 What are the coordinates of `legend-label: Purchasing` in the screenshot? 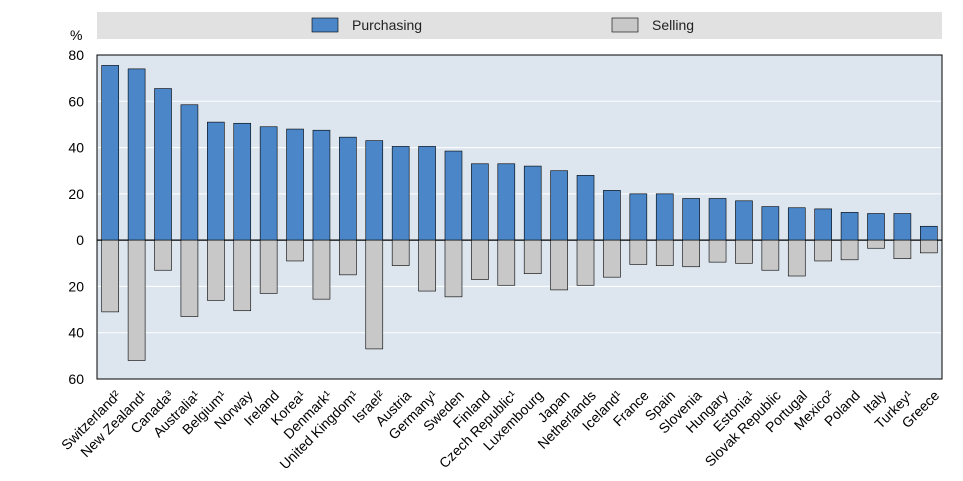 It's located at (387, 25).